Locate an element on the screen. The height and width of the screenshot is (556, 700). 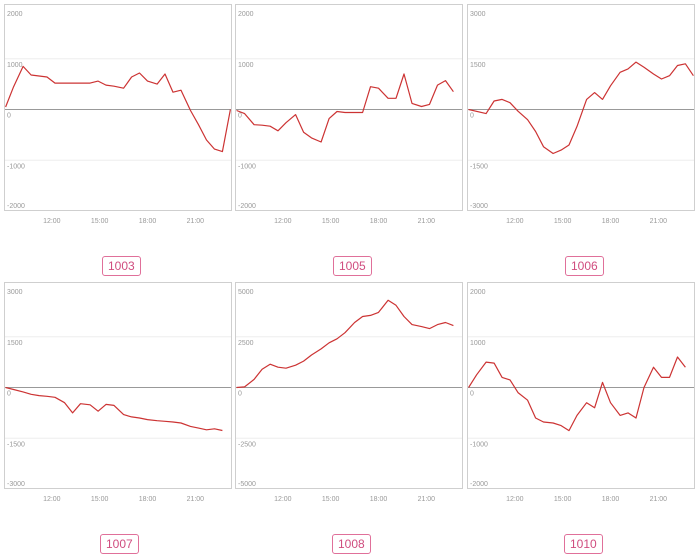
chart-panel-1007: 3000 1500 0 -1500 -3000 12:00 15:00 18:00 21:00 is located at coordinates (118, 392).